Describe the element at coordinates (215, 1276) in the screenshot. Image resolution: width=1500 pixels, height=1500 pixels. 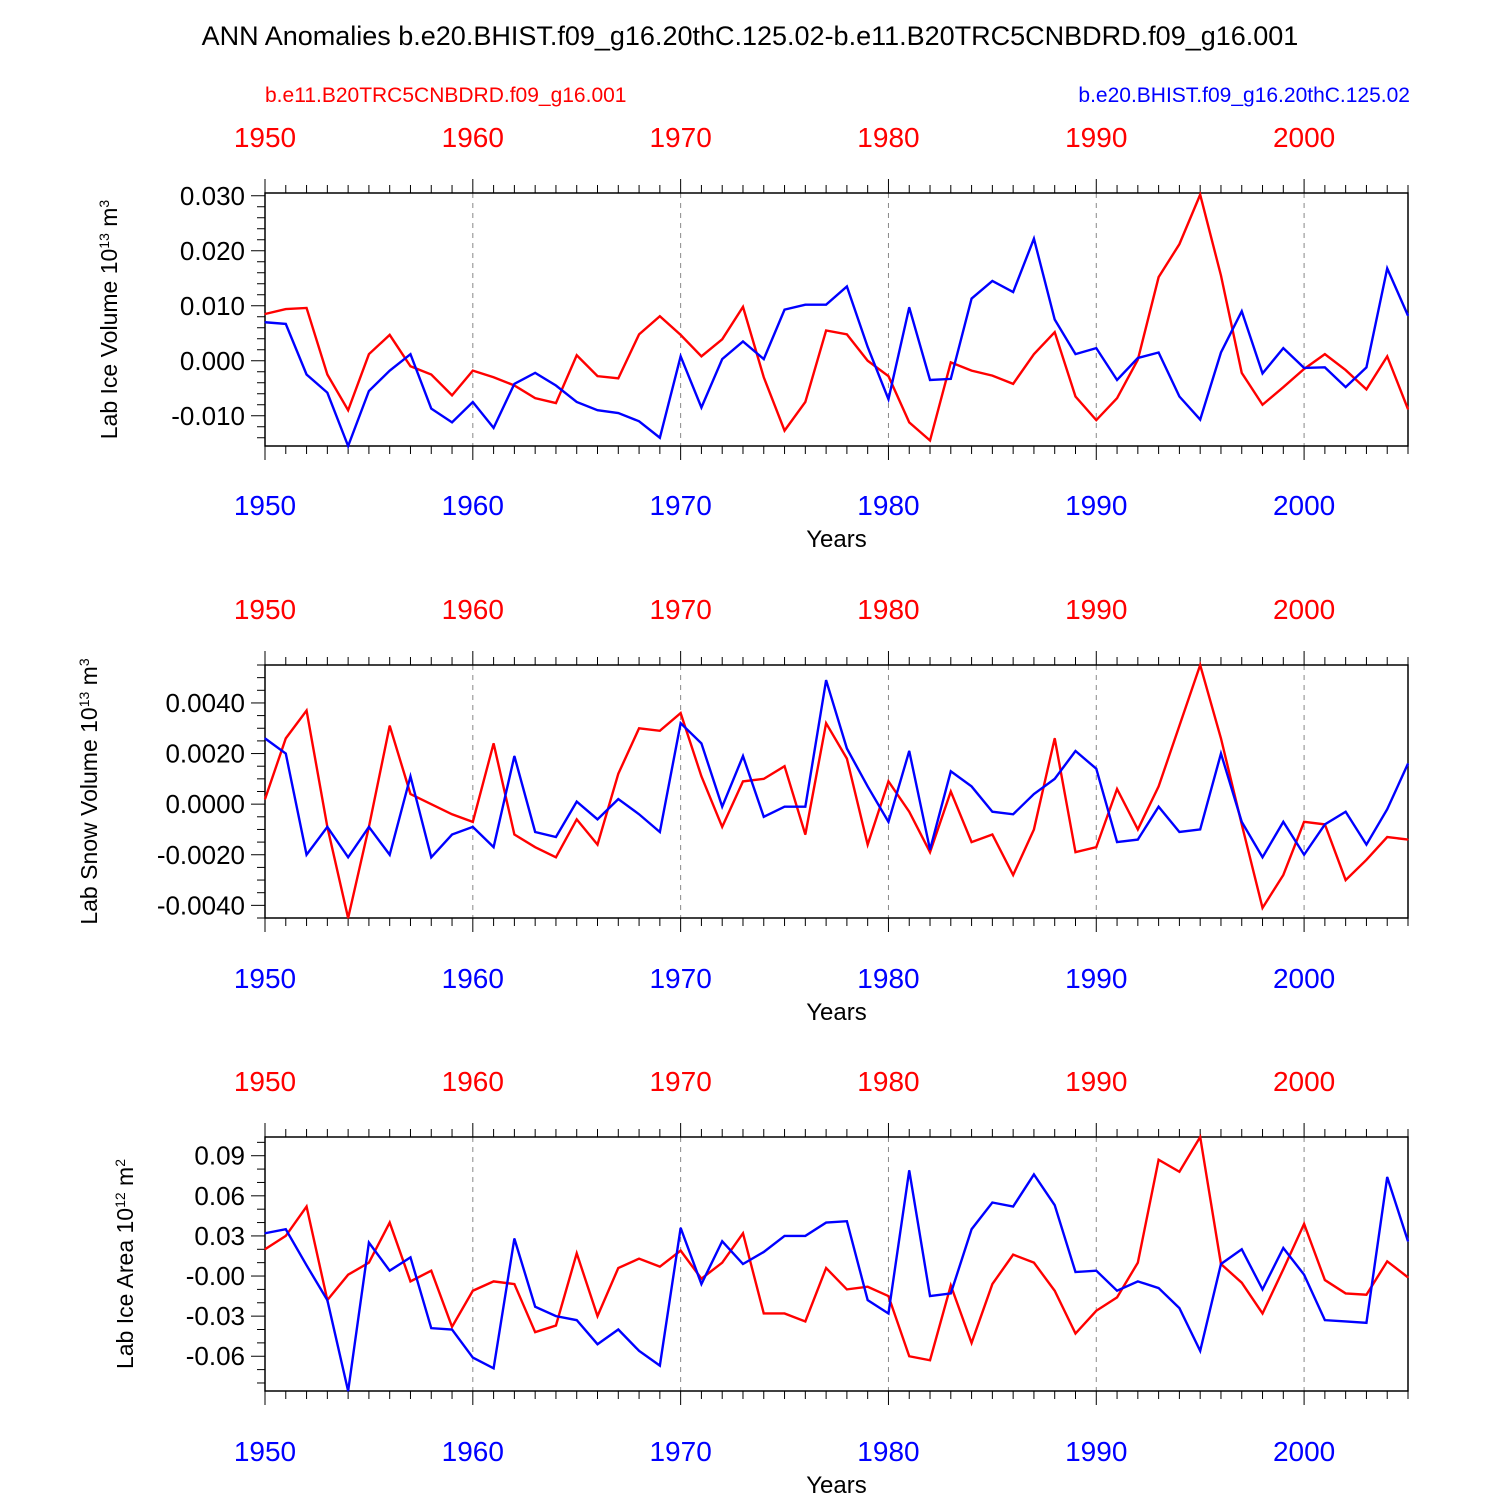
I see `y-tick-label: -0.00` at that location.